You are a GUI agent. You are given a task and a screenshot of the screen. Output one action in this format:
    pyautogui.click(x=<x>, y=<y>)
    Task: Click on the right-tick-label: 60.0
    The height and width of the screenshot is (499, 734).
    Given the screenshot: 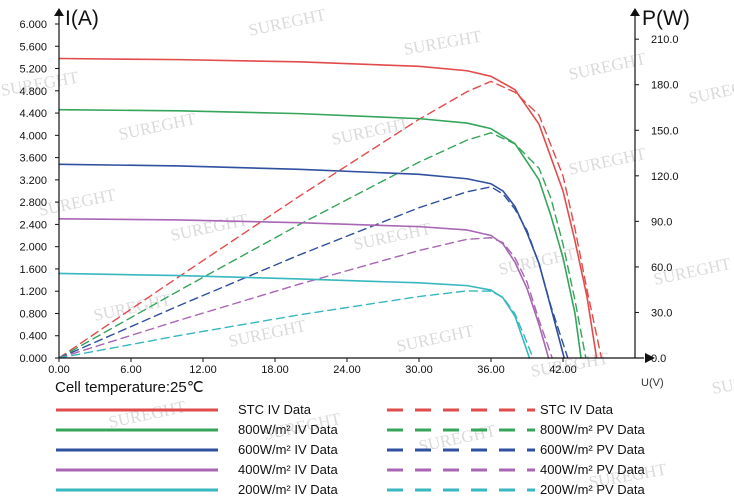 What is the action you would take?
    pyautogui.click(x=661, y=268)
    